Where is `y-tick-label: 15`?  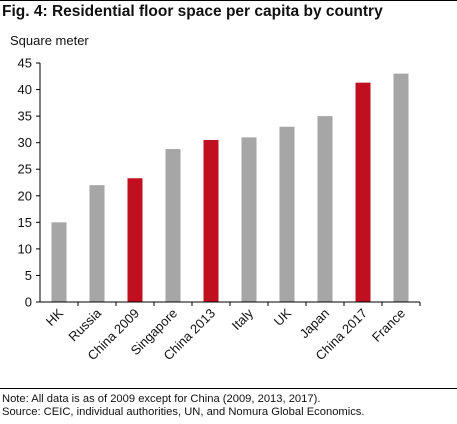 y-tick-label: 15 is located at coordinates (25, 222).